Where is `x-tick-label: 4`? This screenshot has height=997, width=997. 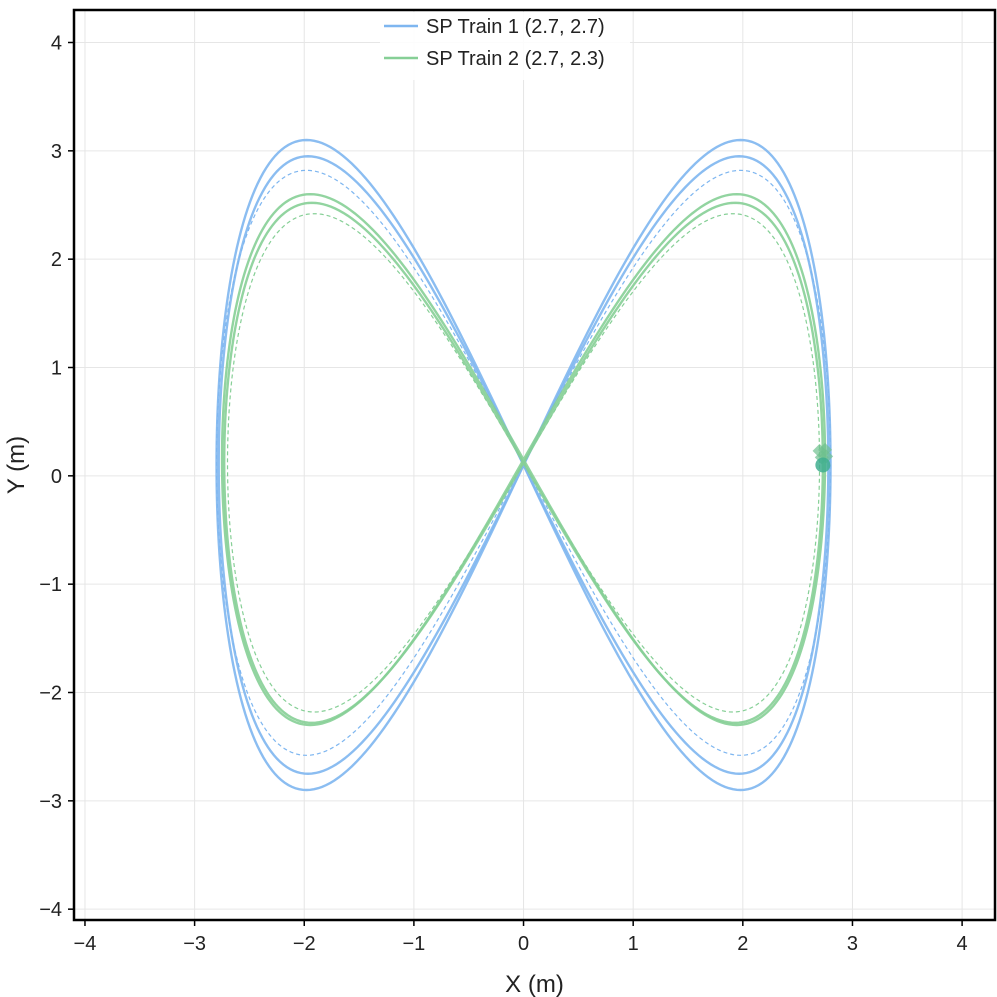 x-tick-label: 4 is located at coordinates (962, 944).